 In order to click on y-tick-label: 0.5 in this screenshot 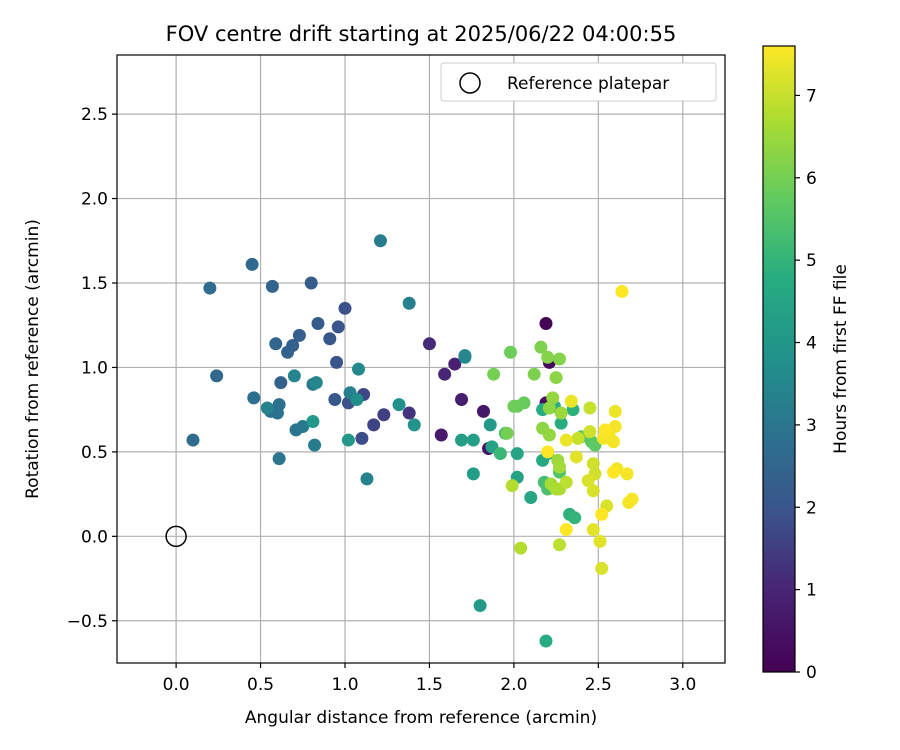, I will do `click(94, 453)`.